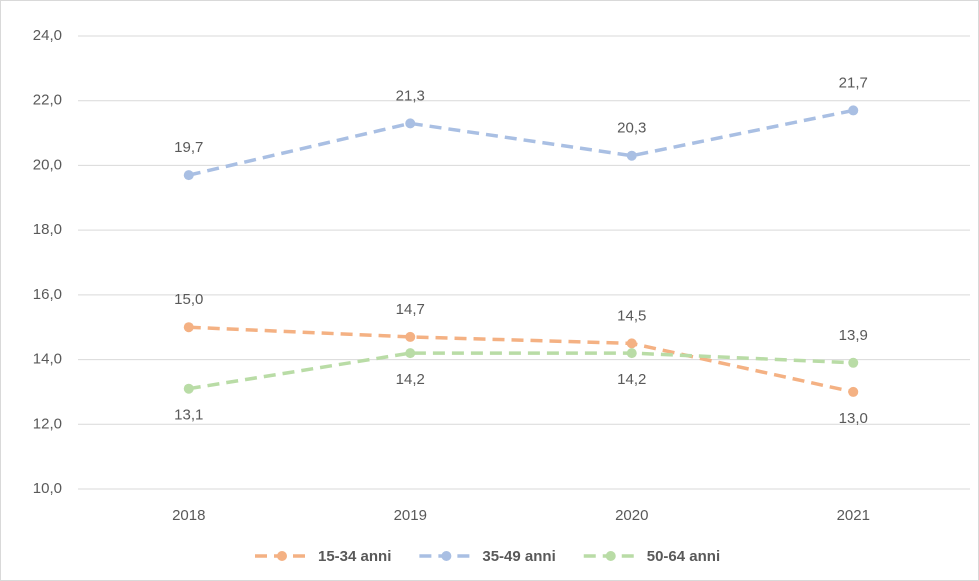 This screenshot has height=581, width=979. What do you see at coordinates (47, 229) in the screenshot?
I see `y-tick-label: 18,0` at bounding box center [47, 229].